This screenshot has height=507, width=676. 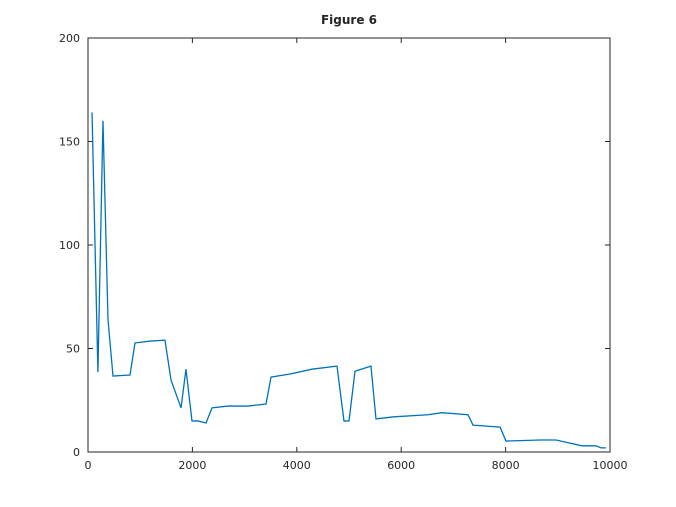 What do you see at coordinates (610, 465) in the screenshot?
I see `x-tick-label: 10000` at bounding box center [610, 465].